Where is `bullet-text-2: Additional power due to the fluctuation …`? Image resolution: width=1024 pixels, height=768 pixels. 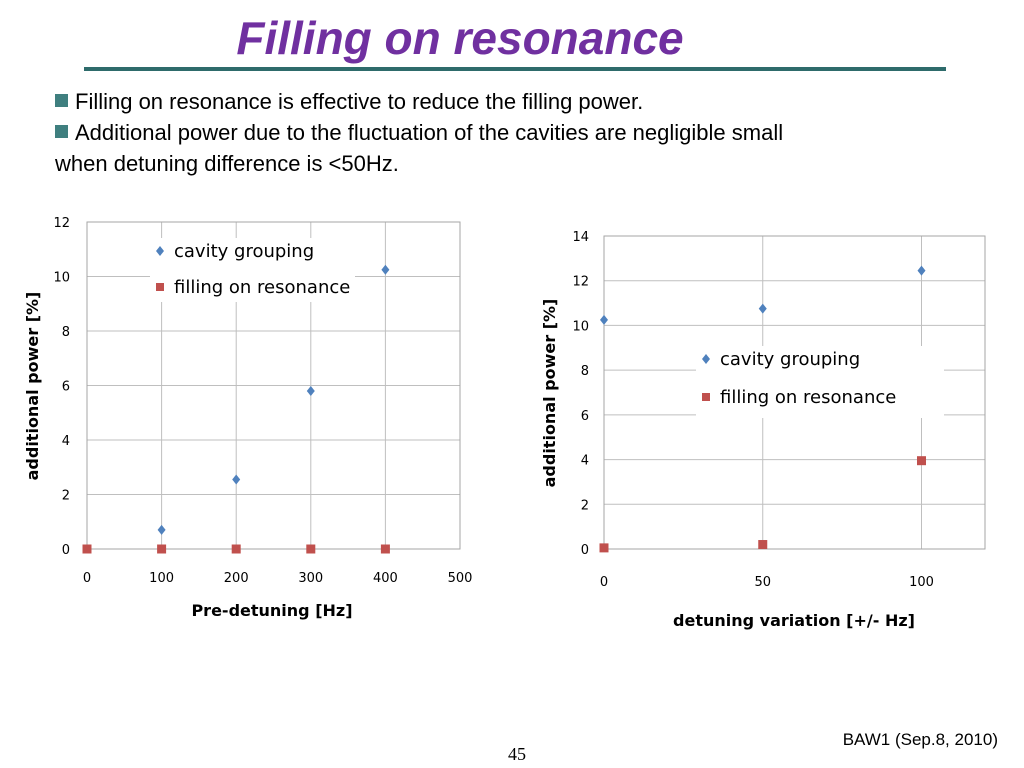 bullet-text-2: Additional power due to the fluctuation … is located at coordinates (429, 132).